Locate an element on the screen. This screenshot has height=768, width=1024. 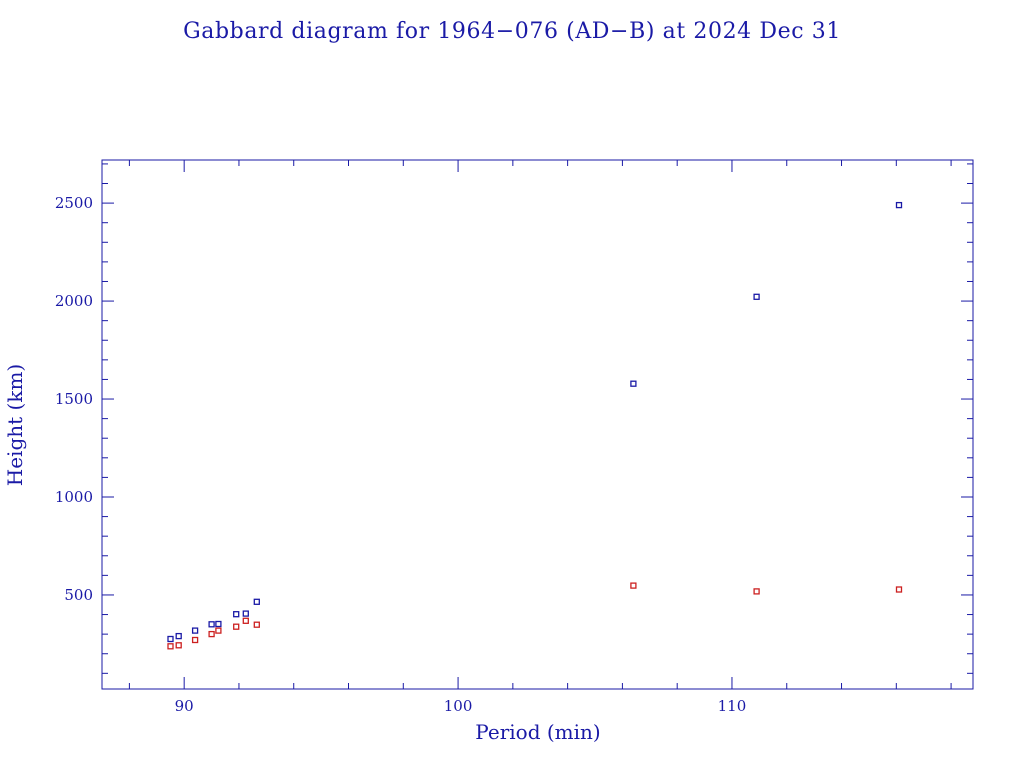
x-tick-label: 100 is located at coordinates (458, 706).